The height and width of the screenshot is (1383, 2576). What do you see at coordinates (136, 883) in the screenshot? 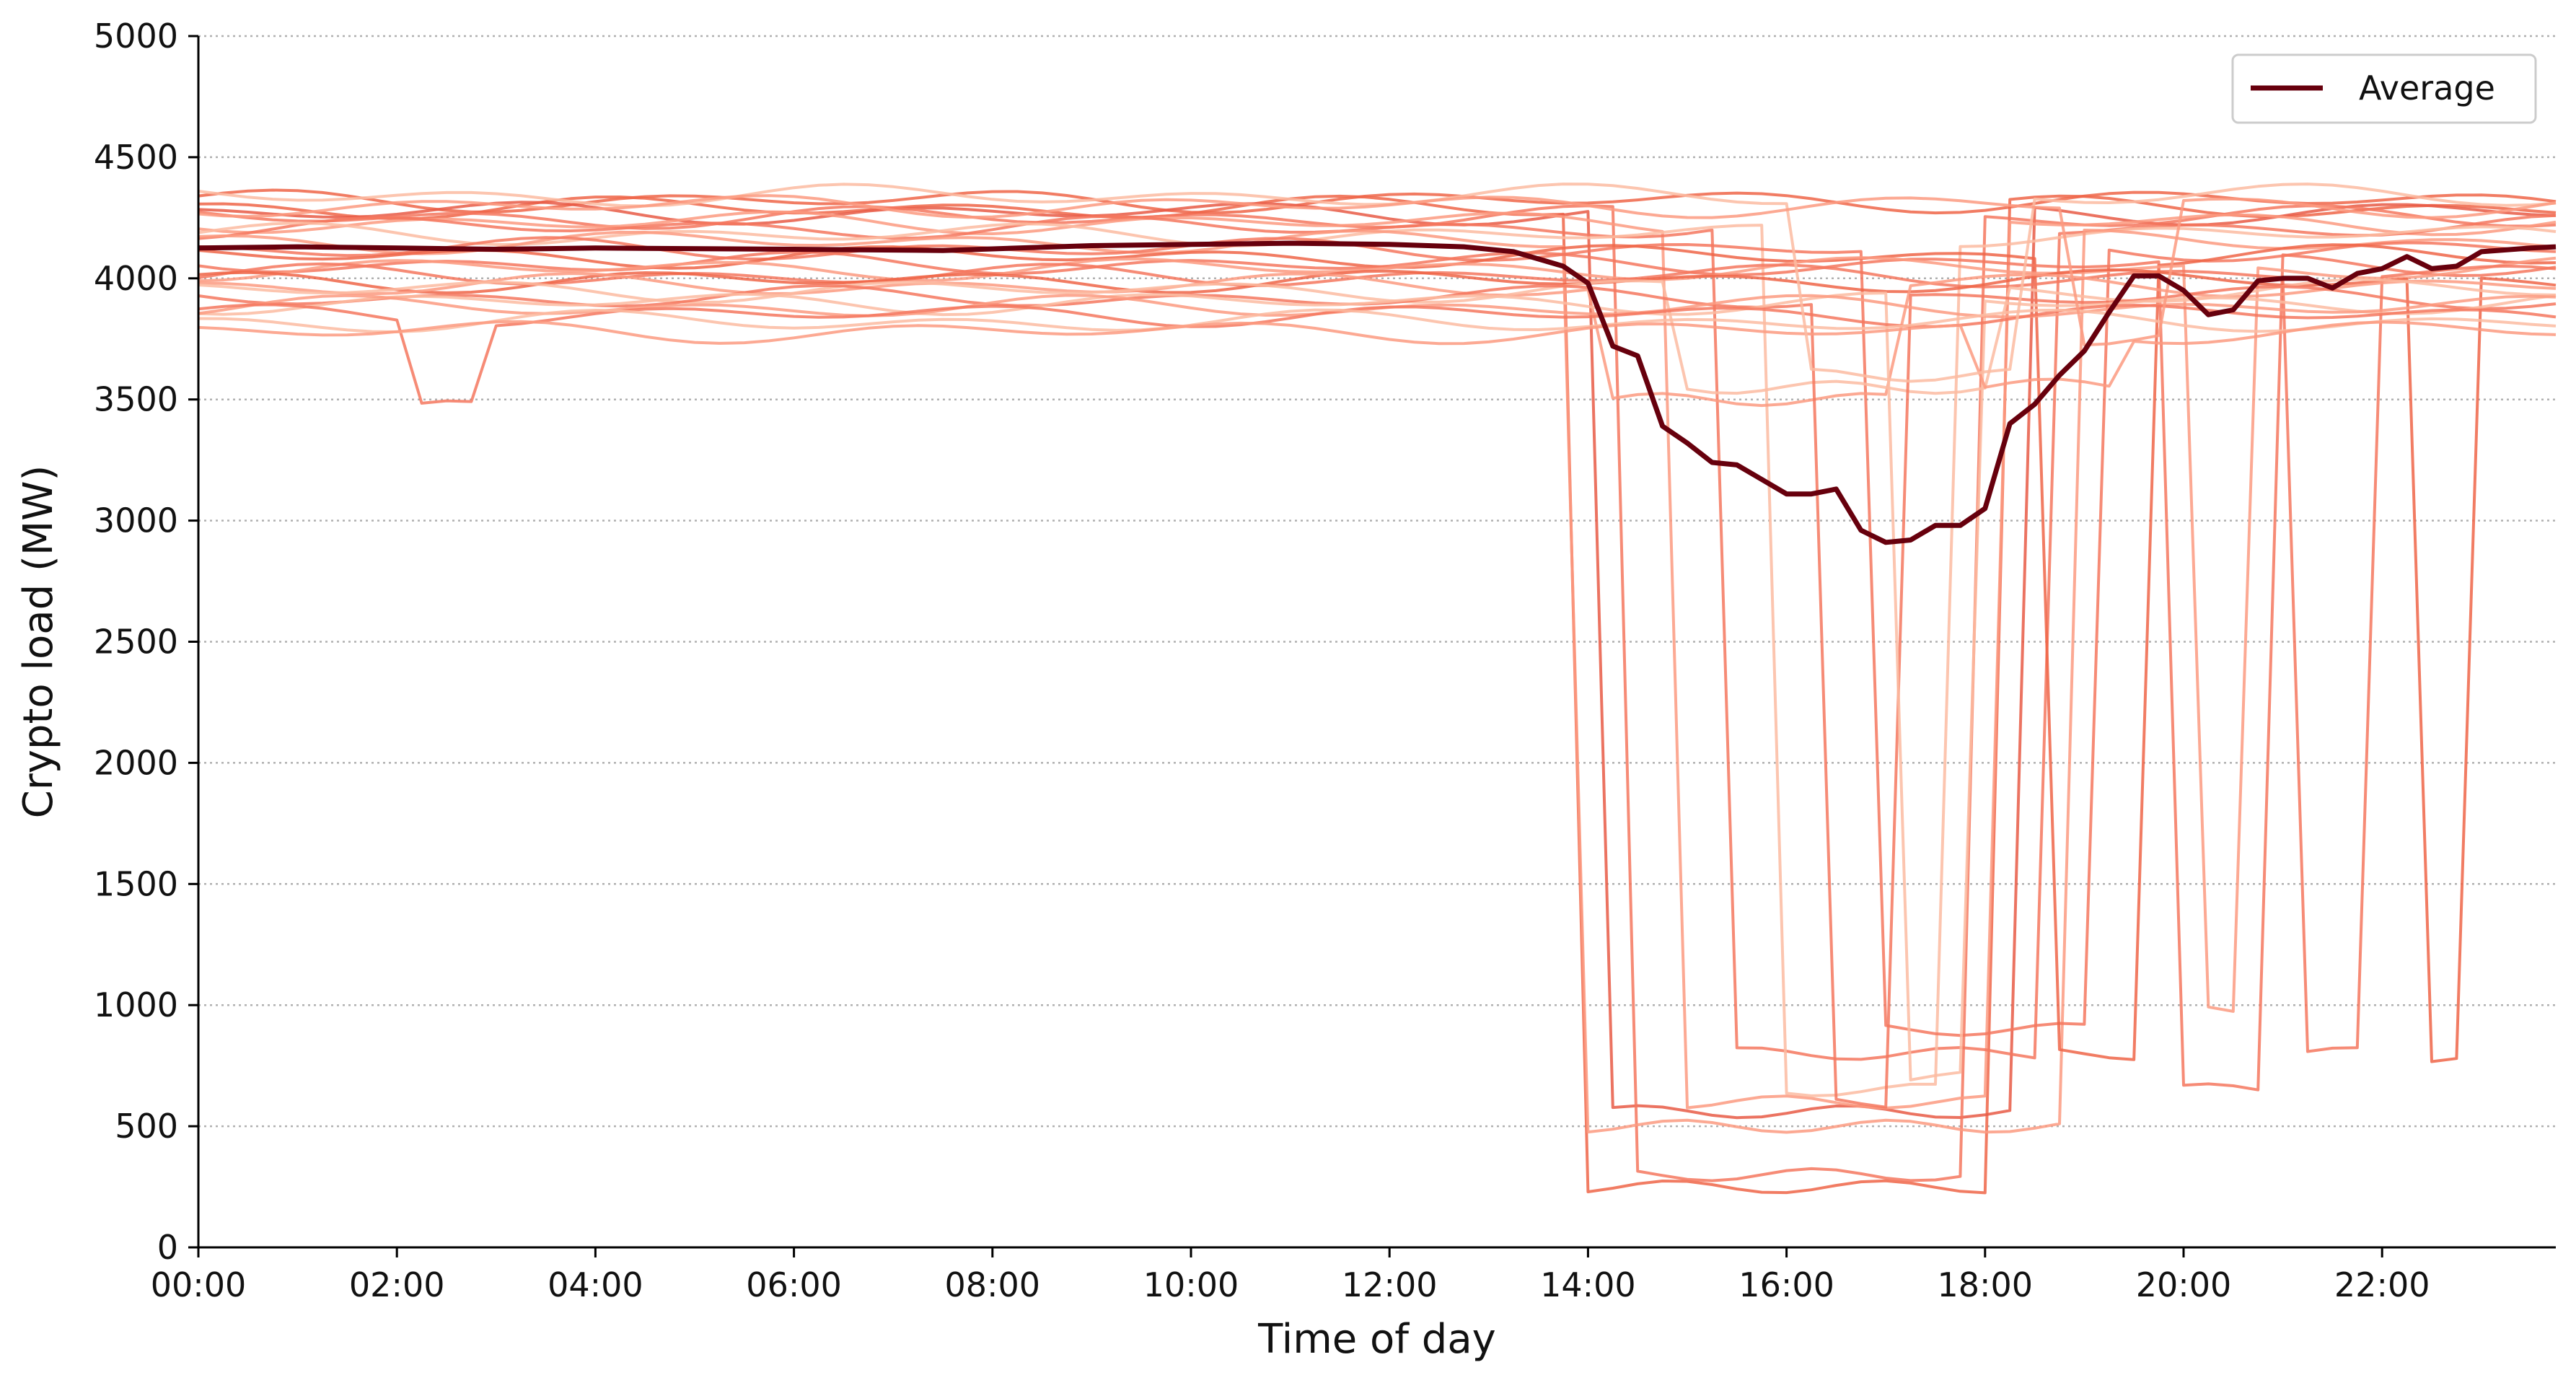
I see `y-tick-label: 1500` at bounding box center [136, 883].